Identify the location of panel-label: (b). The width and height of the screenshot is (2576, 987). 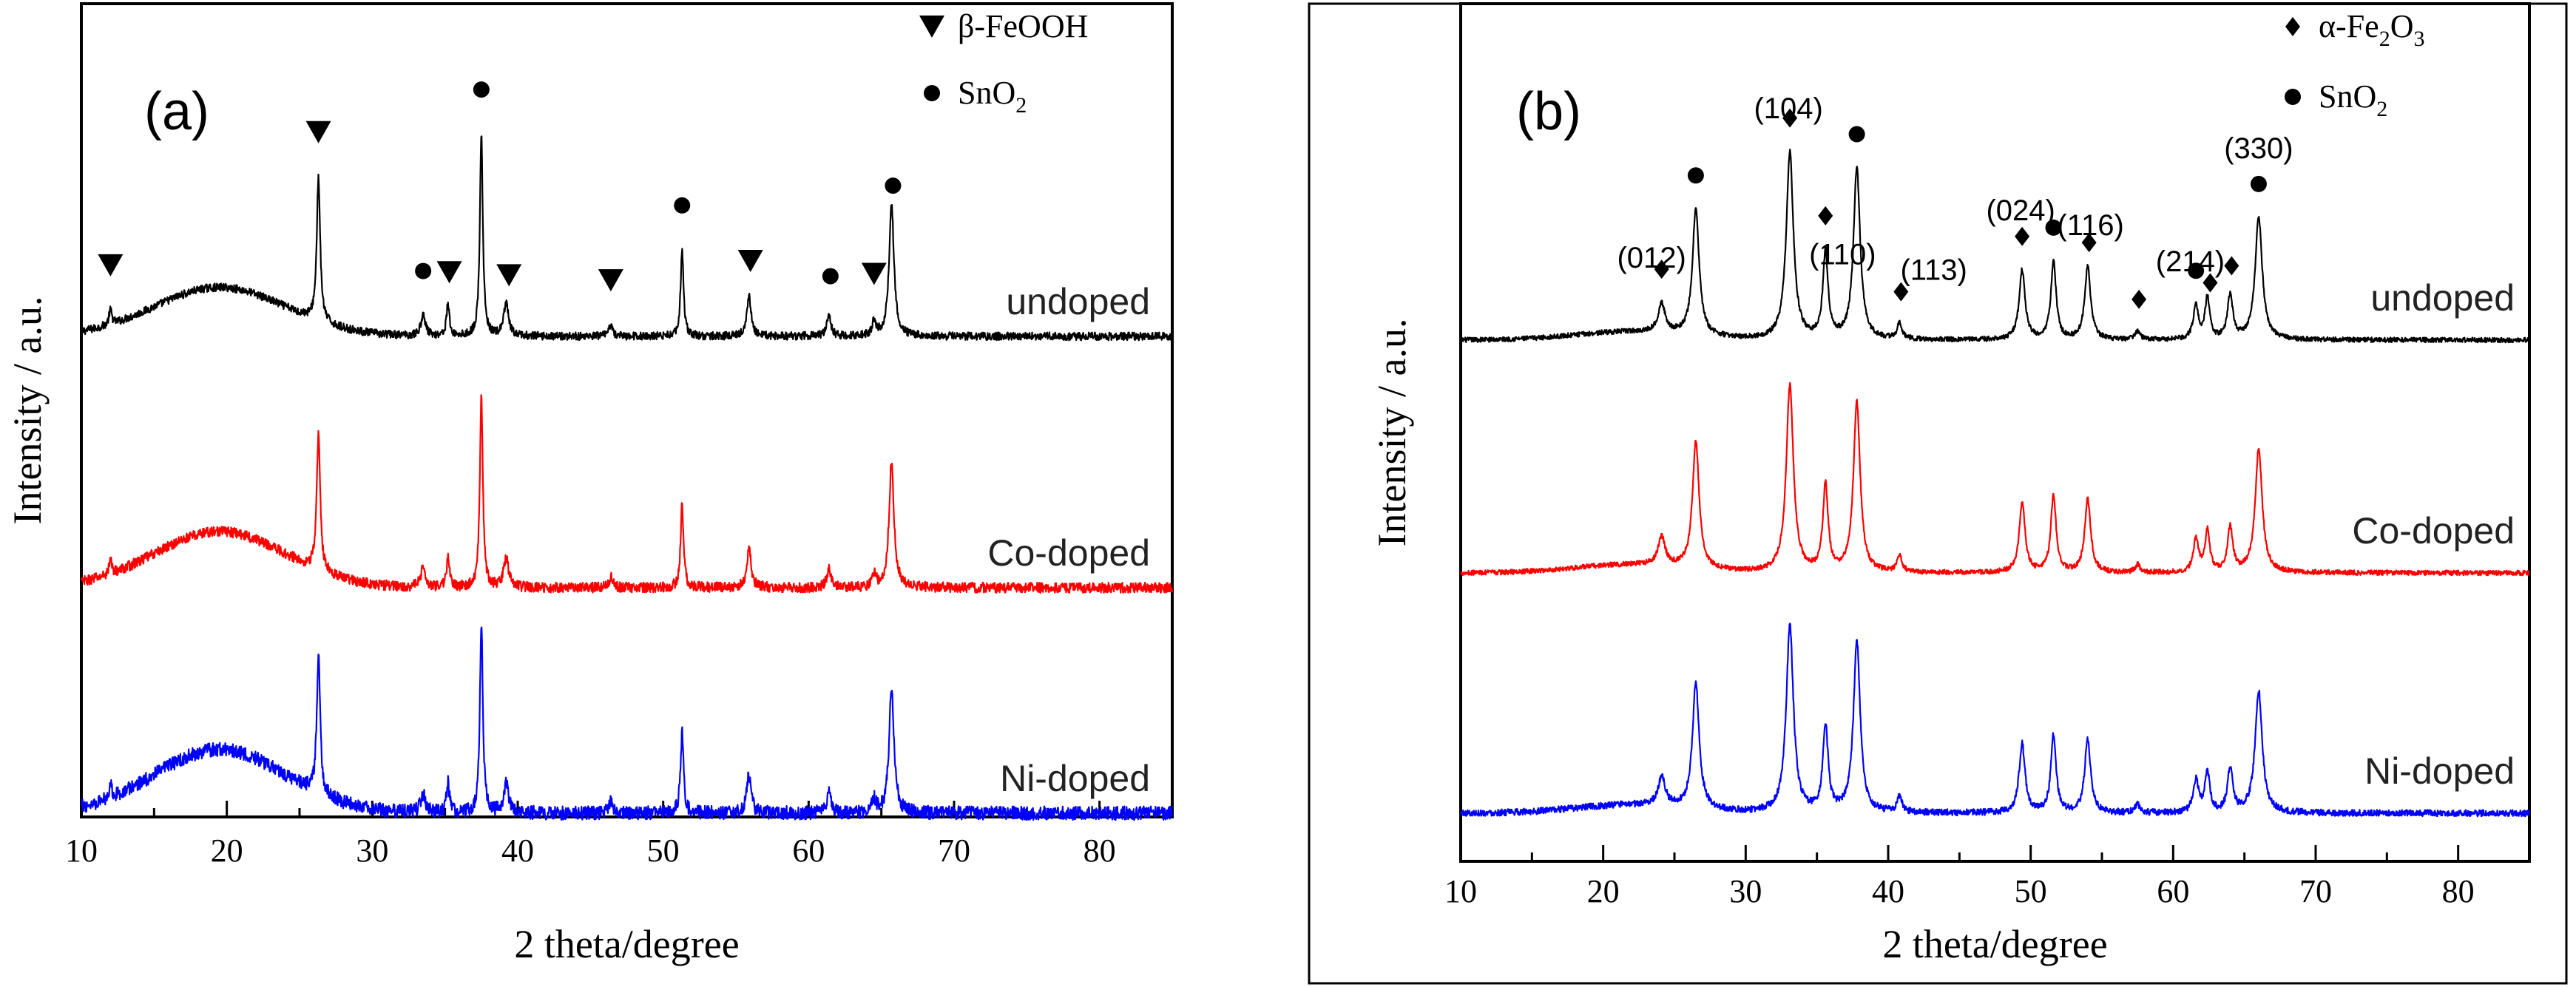
(1548, 111).